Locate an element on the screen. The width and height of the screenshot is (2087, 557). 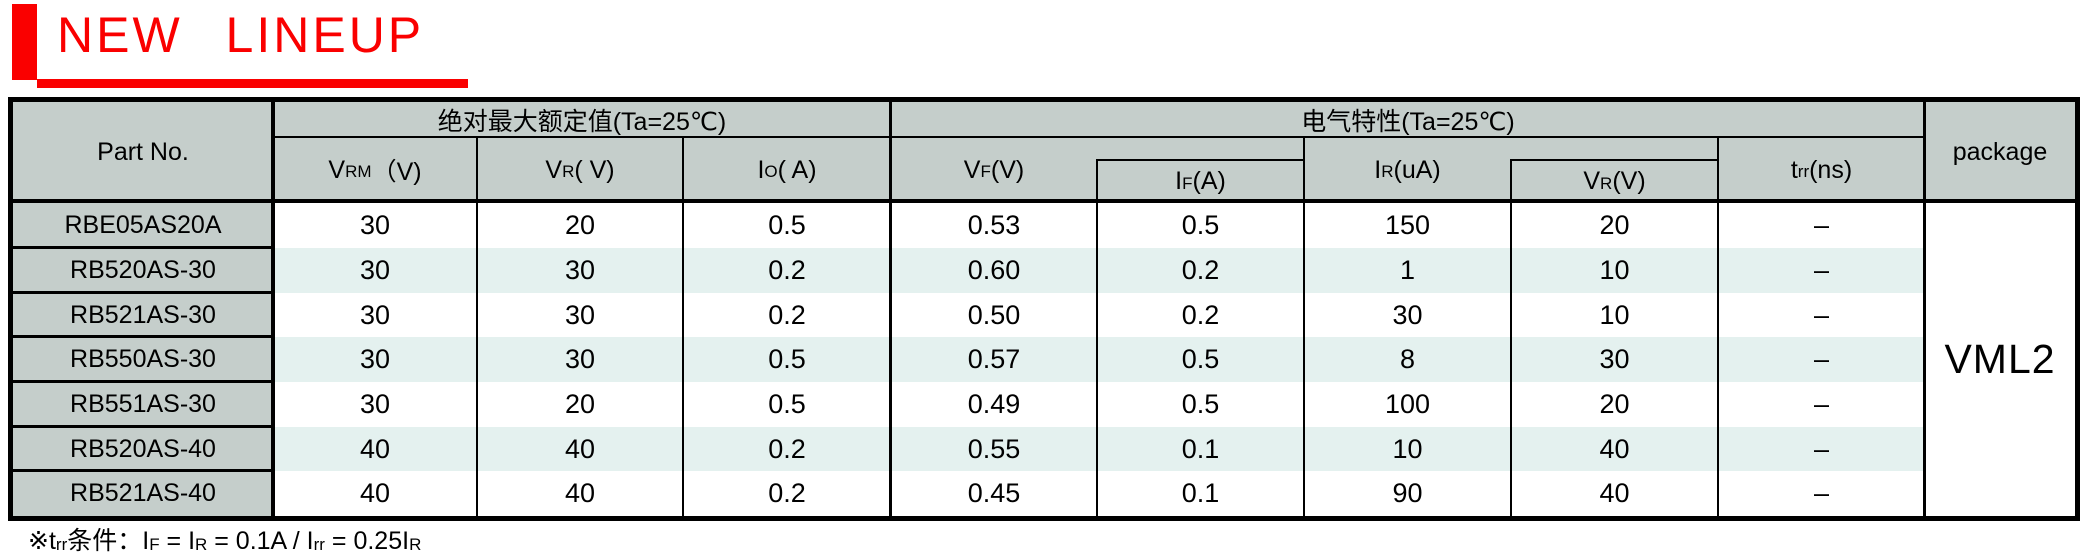
part-number: RB520AS-30 is located at coordinates (143, 270).